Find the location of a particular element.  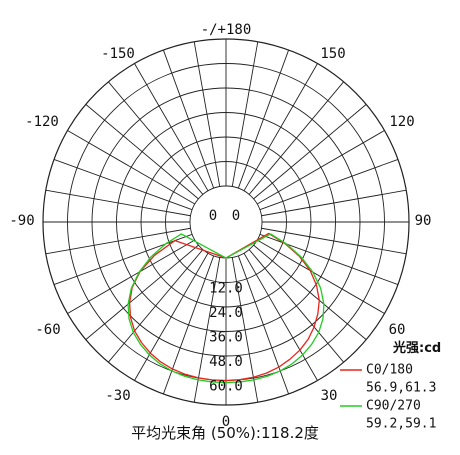

angle-label: 120 is located at coordinates (401, 122).